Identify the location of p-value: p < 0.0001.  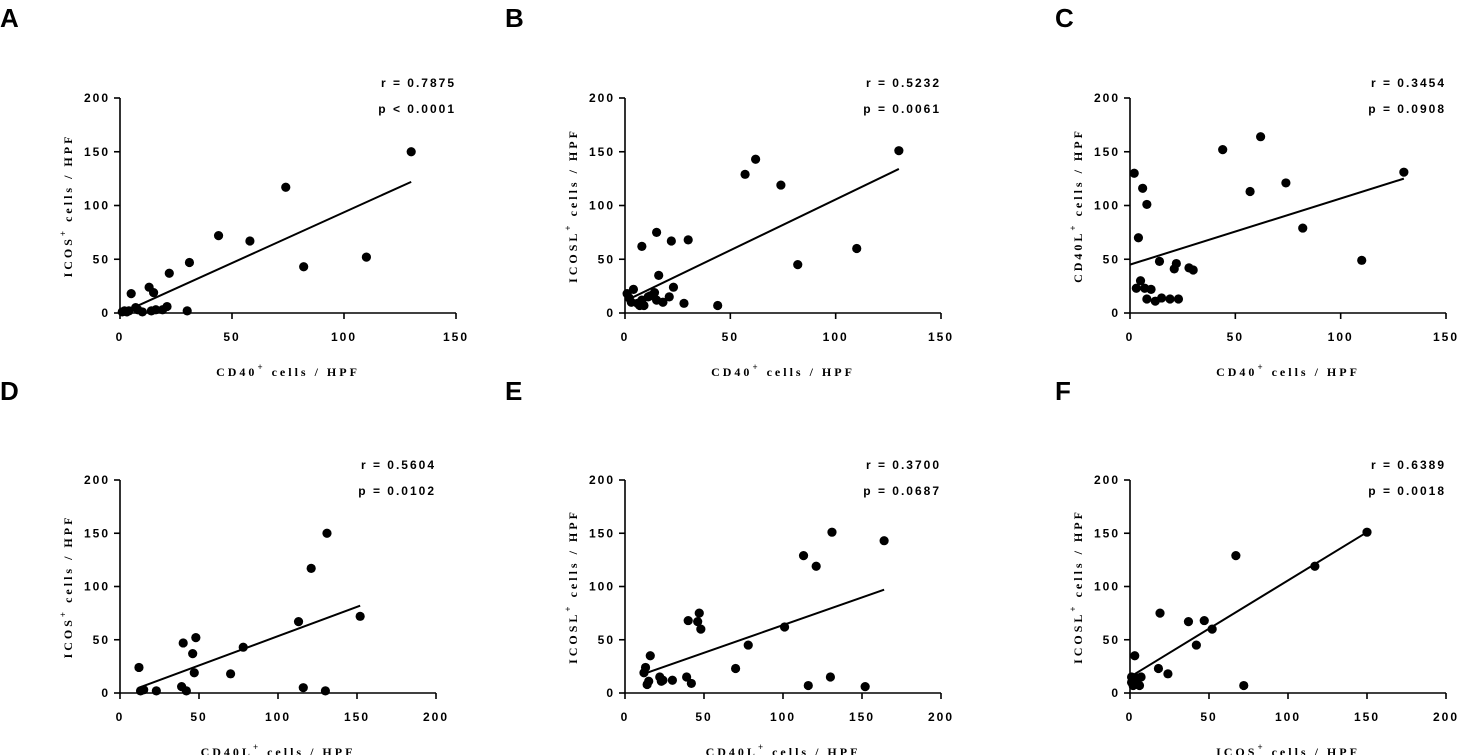
(417, 109).